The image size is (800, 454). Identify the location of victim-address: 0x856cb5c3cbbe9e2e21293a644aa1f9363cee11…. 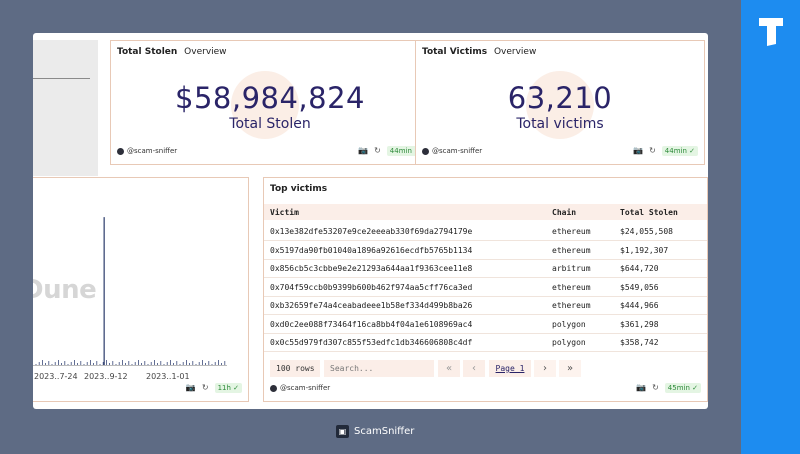
(371, 268).